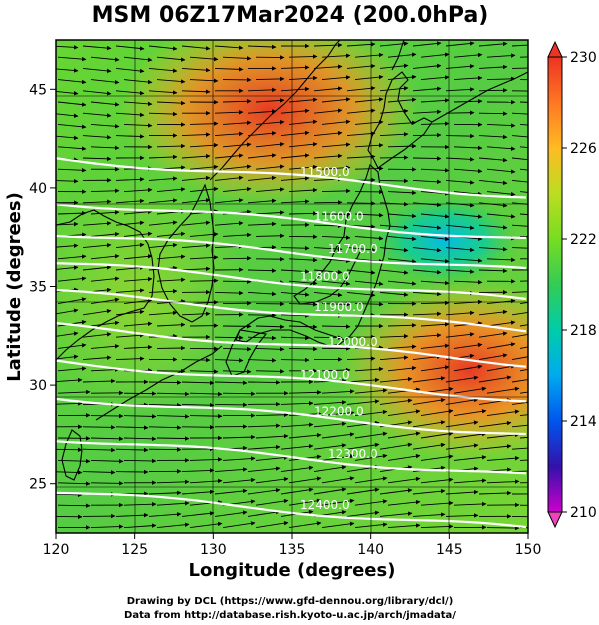 Image resolution: width=599 pixels, height=625 pixels. I want to click on y-axis-ticks: 25 30 35 40 45, so click(42, 287).